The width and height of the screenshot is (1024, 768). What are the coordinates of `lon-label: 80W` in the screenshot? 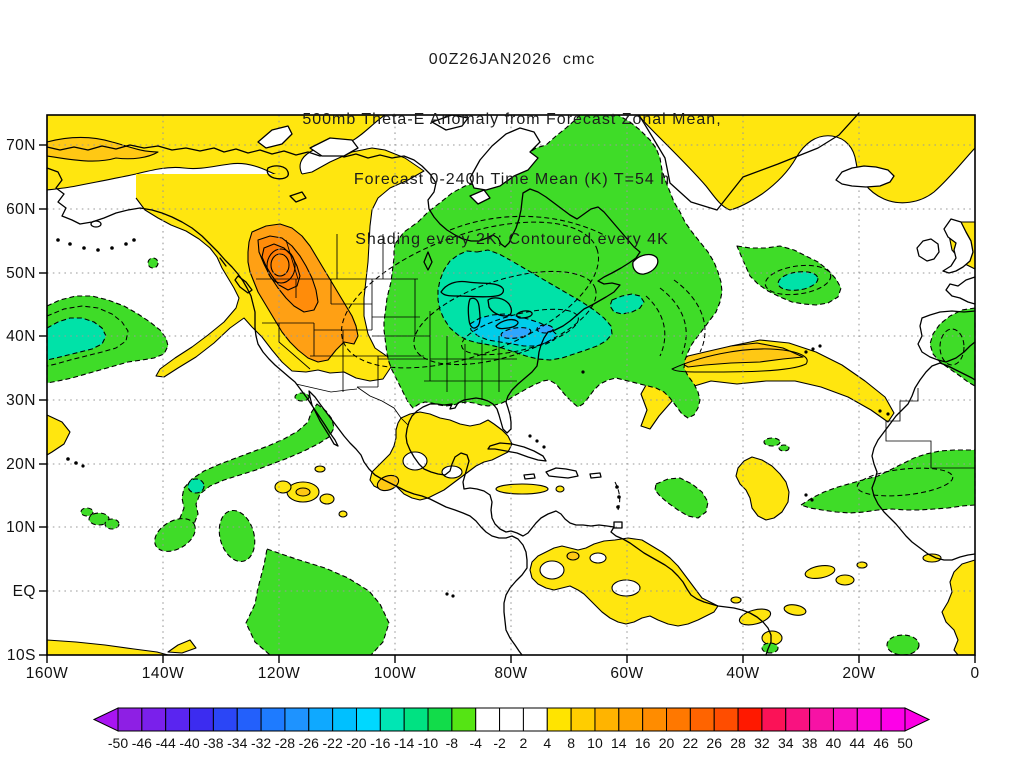 It's located at (510, 673).